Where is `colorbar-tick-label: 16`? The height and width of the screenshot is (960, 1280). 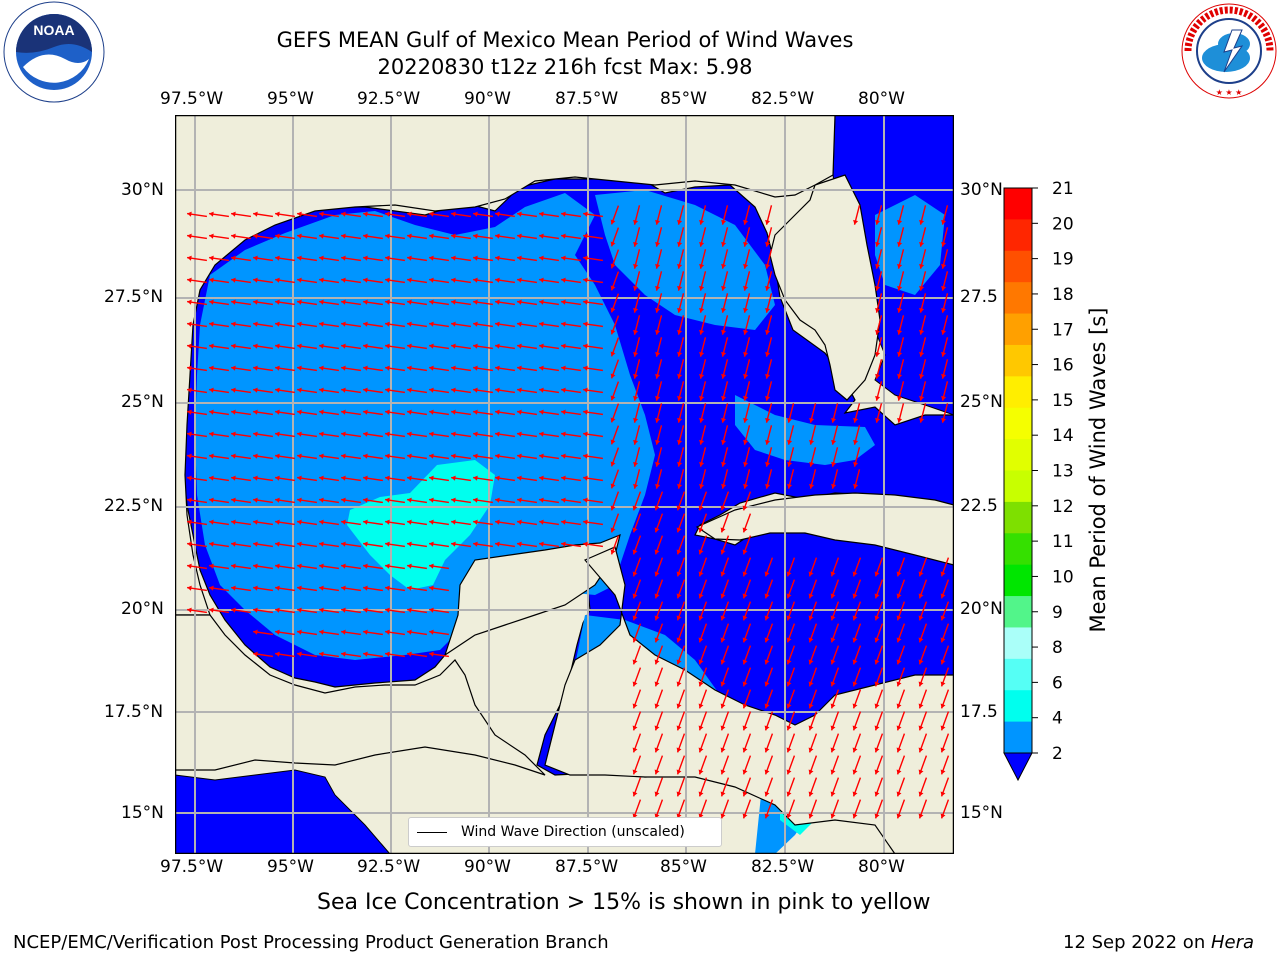 colorbar-tick-label: 16 is located at coordinates (1063, 366).